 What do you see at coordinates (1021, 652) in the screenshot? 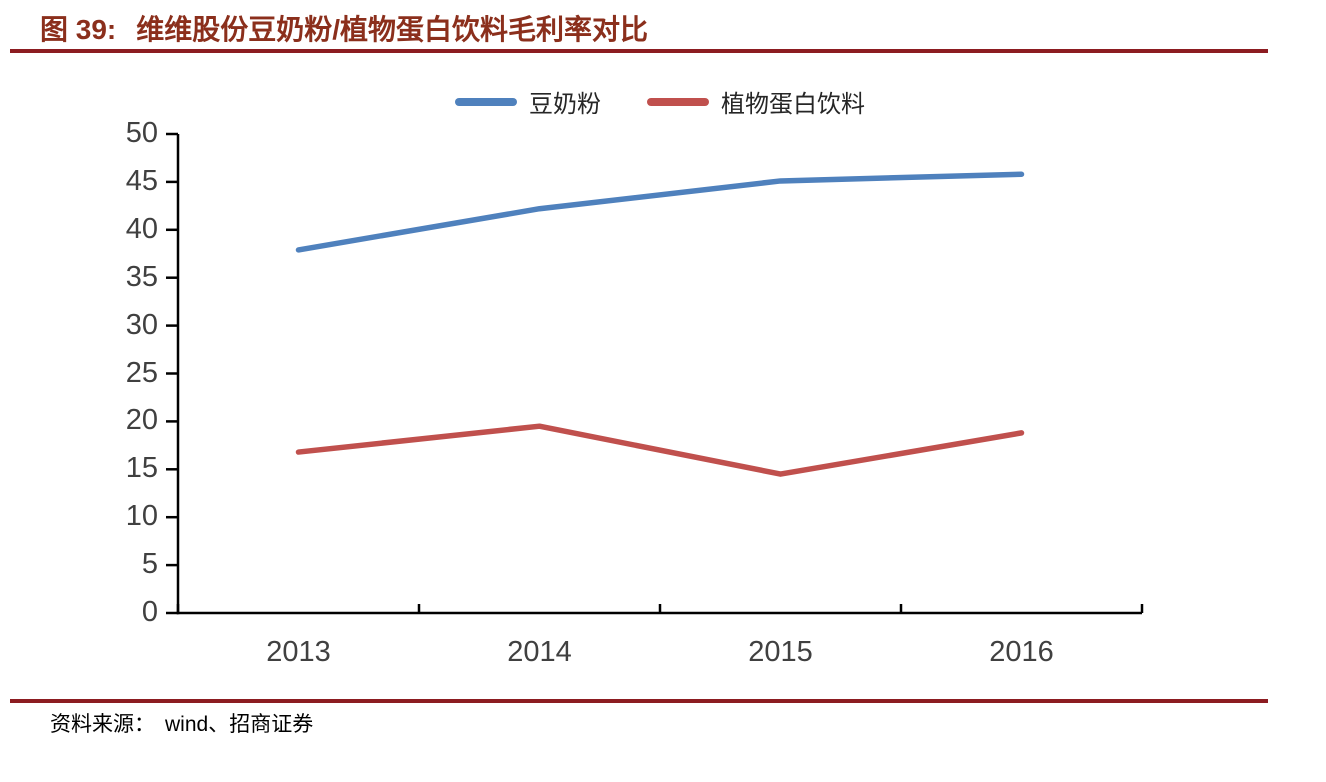
I see `x-tick-label: 2016` at bounding box center [1021, 652].